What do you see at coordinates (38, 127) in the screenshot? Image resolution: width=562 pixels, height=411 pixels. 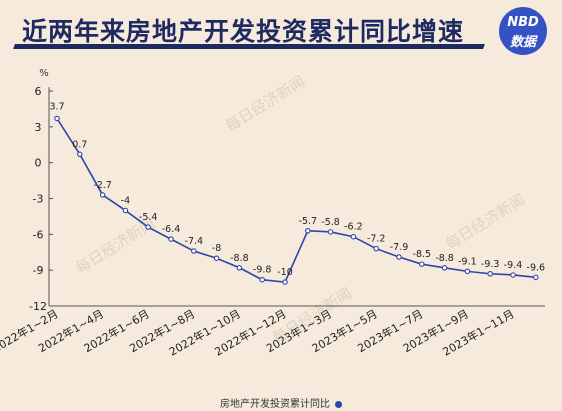 I see `y-tick-label: 3` at bounding box center [38, 127].